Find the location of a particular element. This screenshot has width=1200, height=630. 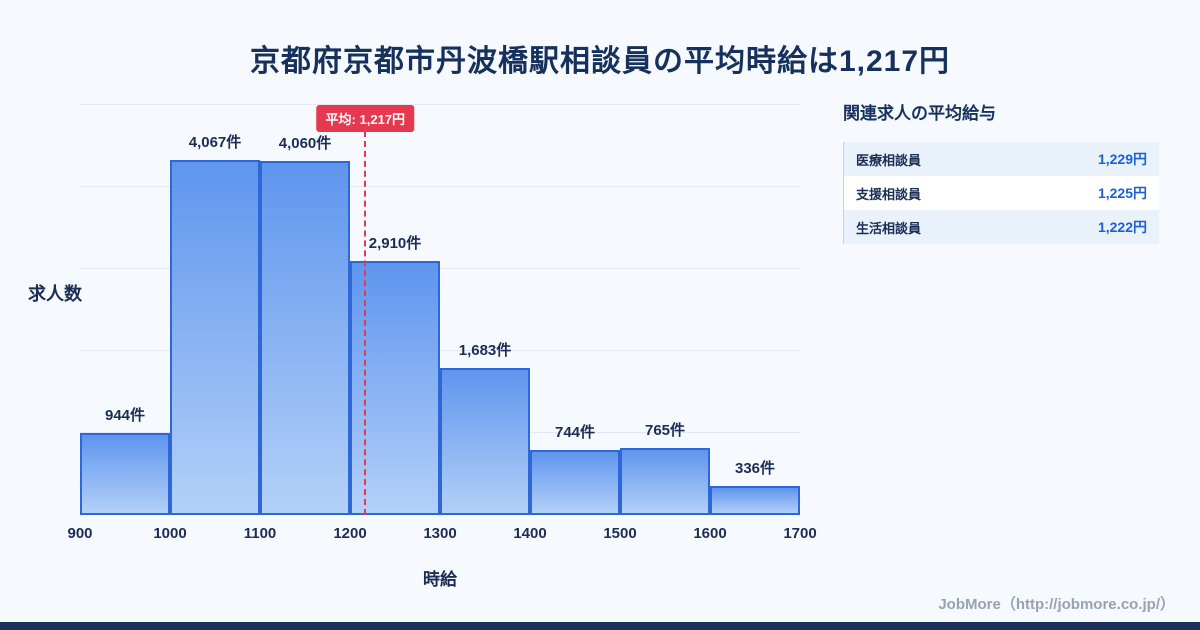

bar-value-label: 744件 is located at coordinates (575, 433).